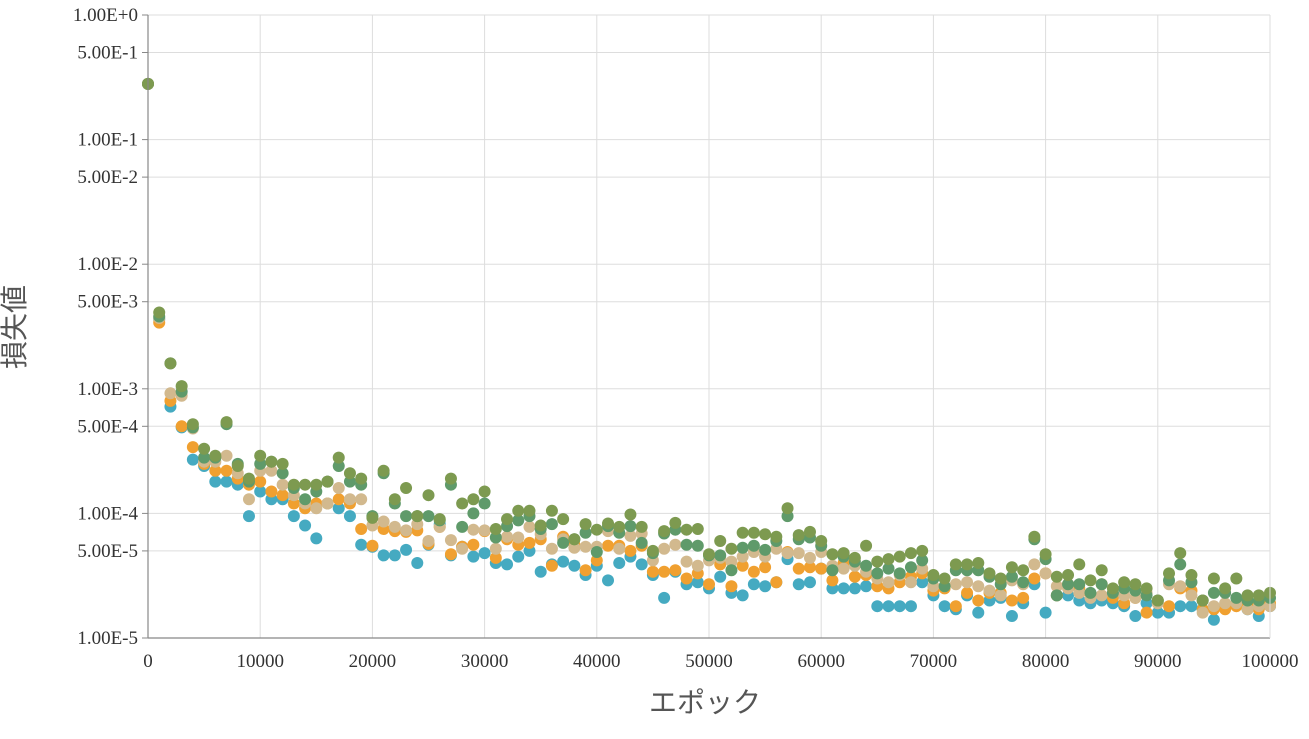 The image size is (1309, 739). Describe the element at coordinates (1158, 661) in the screenshot. I see `x-tick-label: 90000` at that location.